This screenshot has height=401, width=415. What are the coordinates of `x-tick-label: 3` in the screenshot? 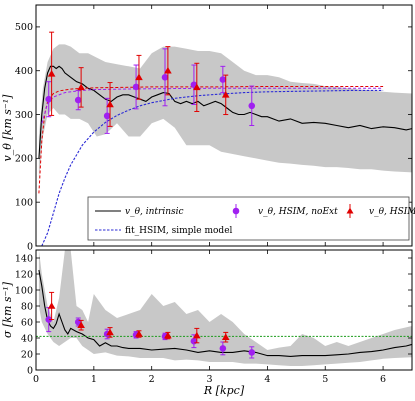 It's located at (210, 379).